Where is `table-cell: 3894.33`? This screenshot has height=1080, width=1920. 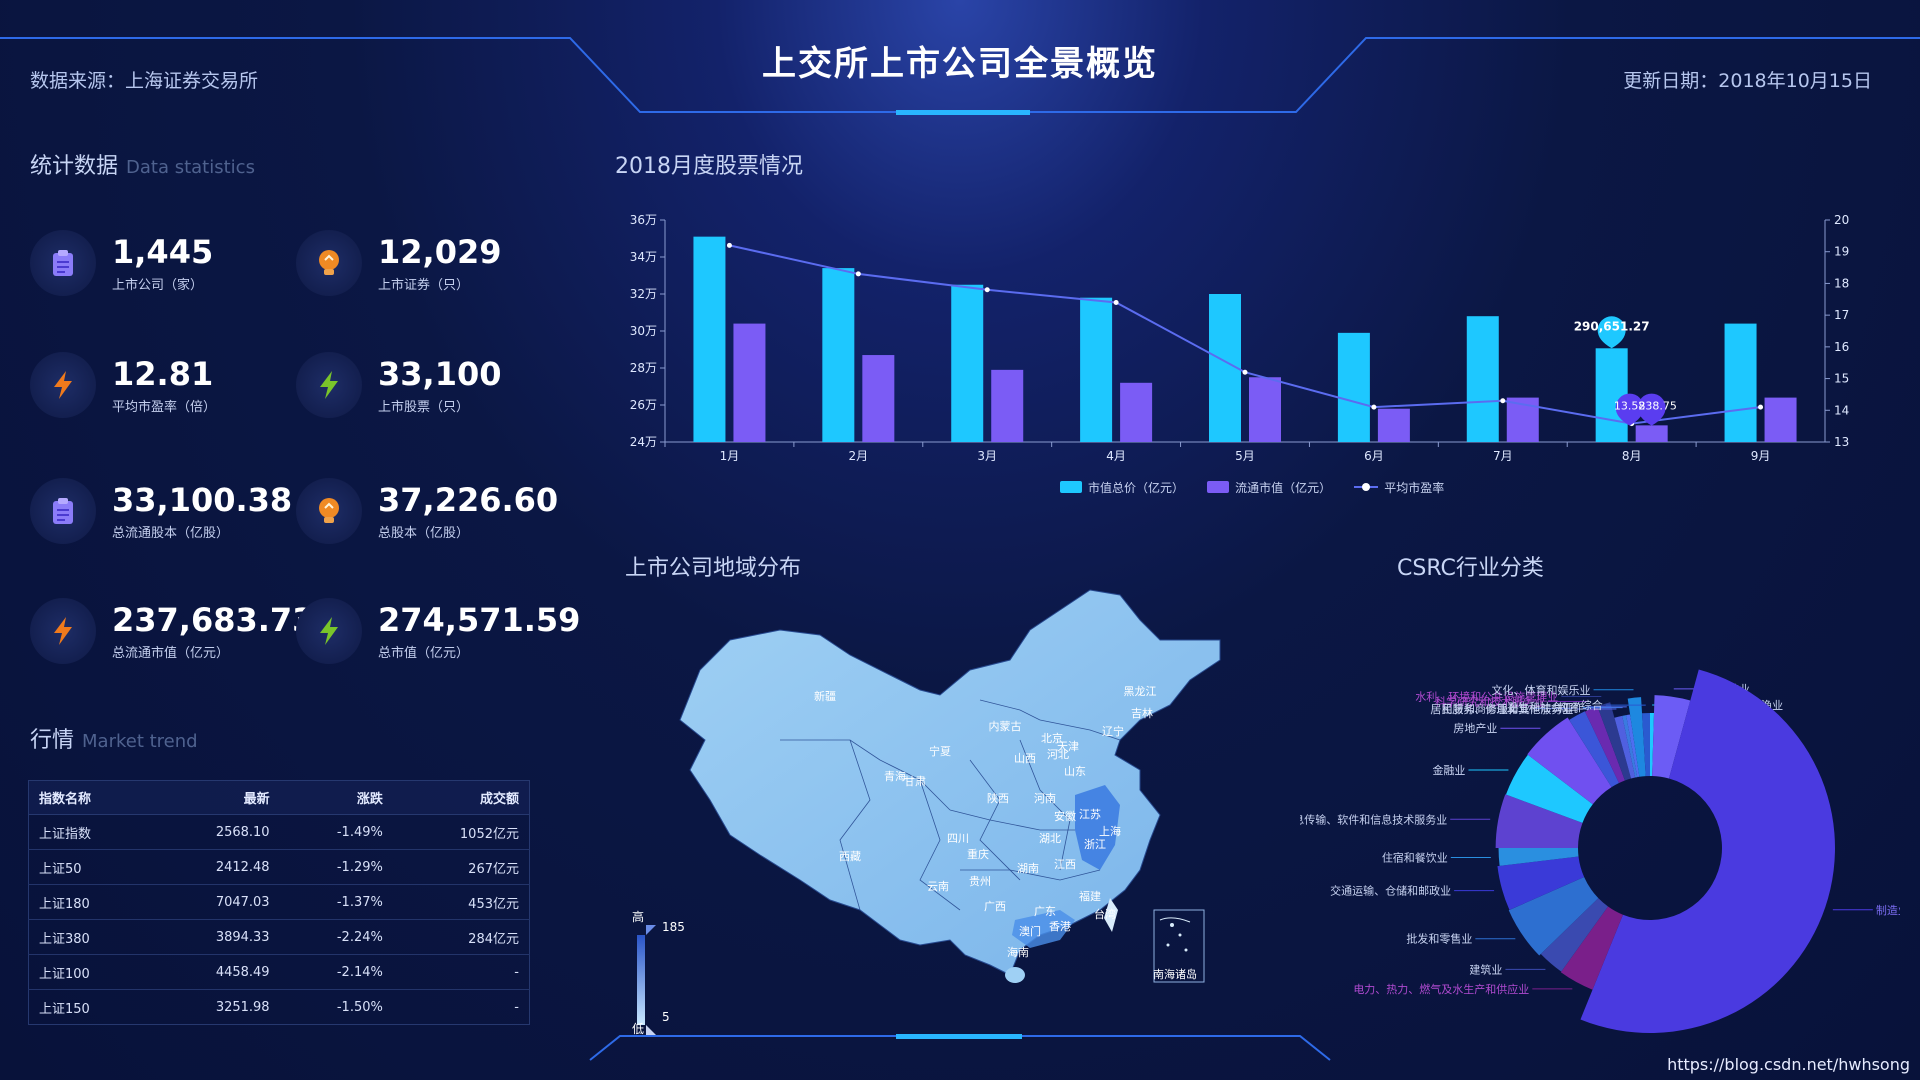 table-cell: 3894.33 is located at coordinates (216, 937).